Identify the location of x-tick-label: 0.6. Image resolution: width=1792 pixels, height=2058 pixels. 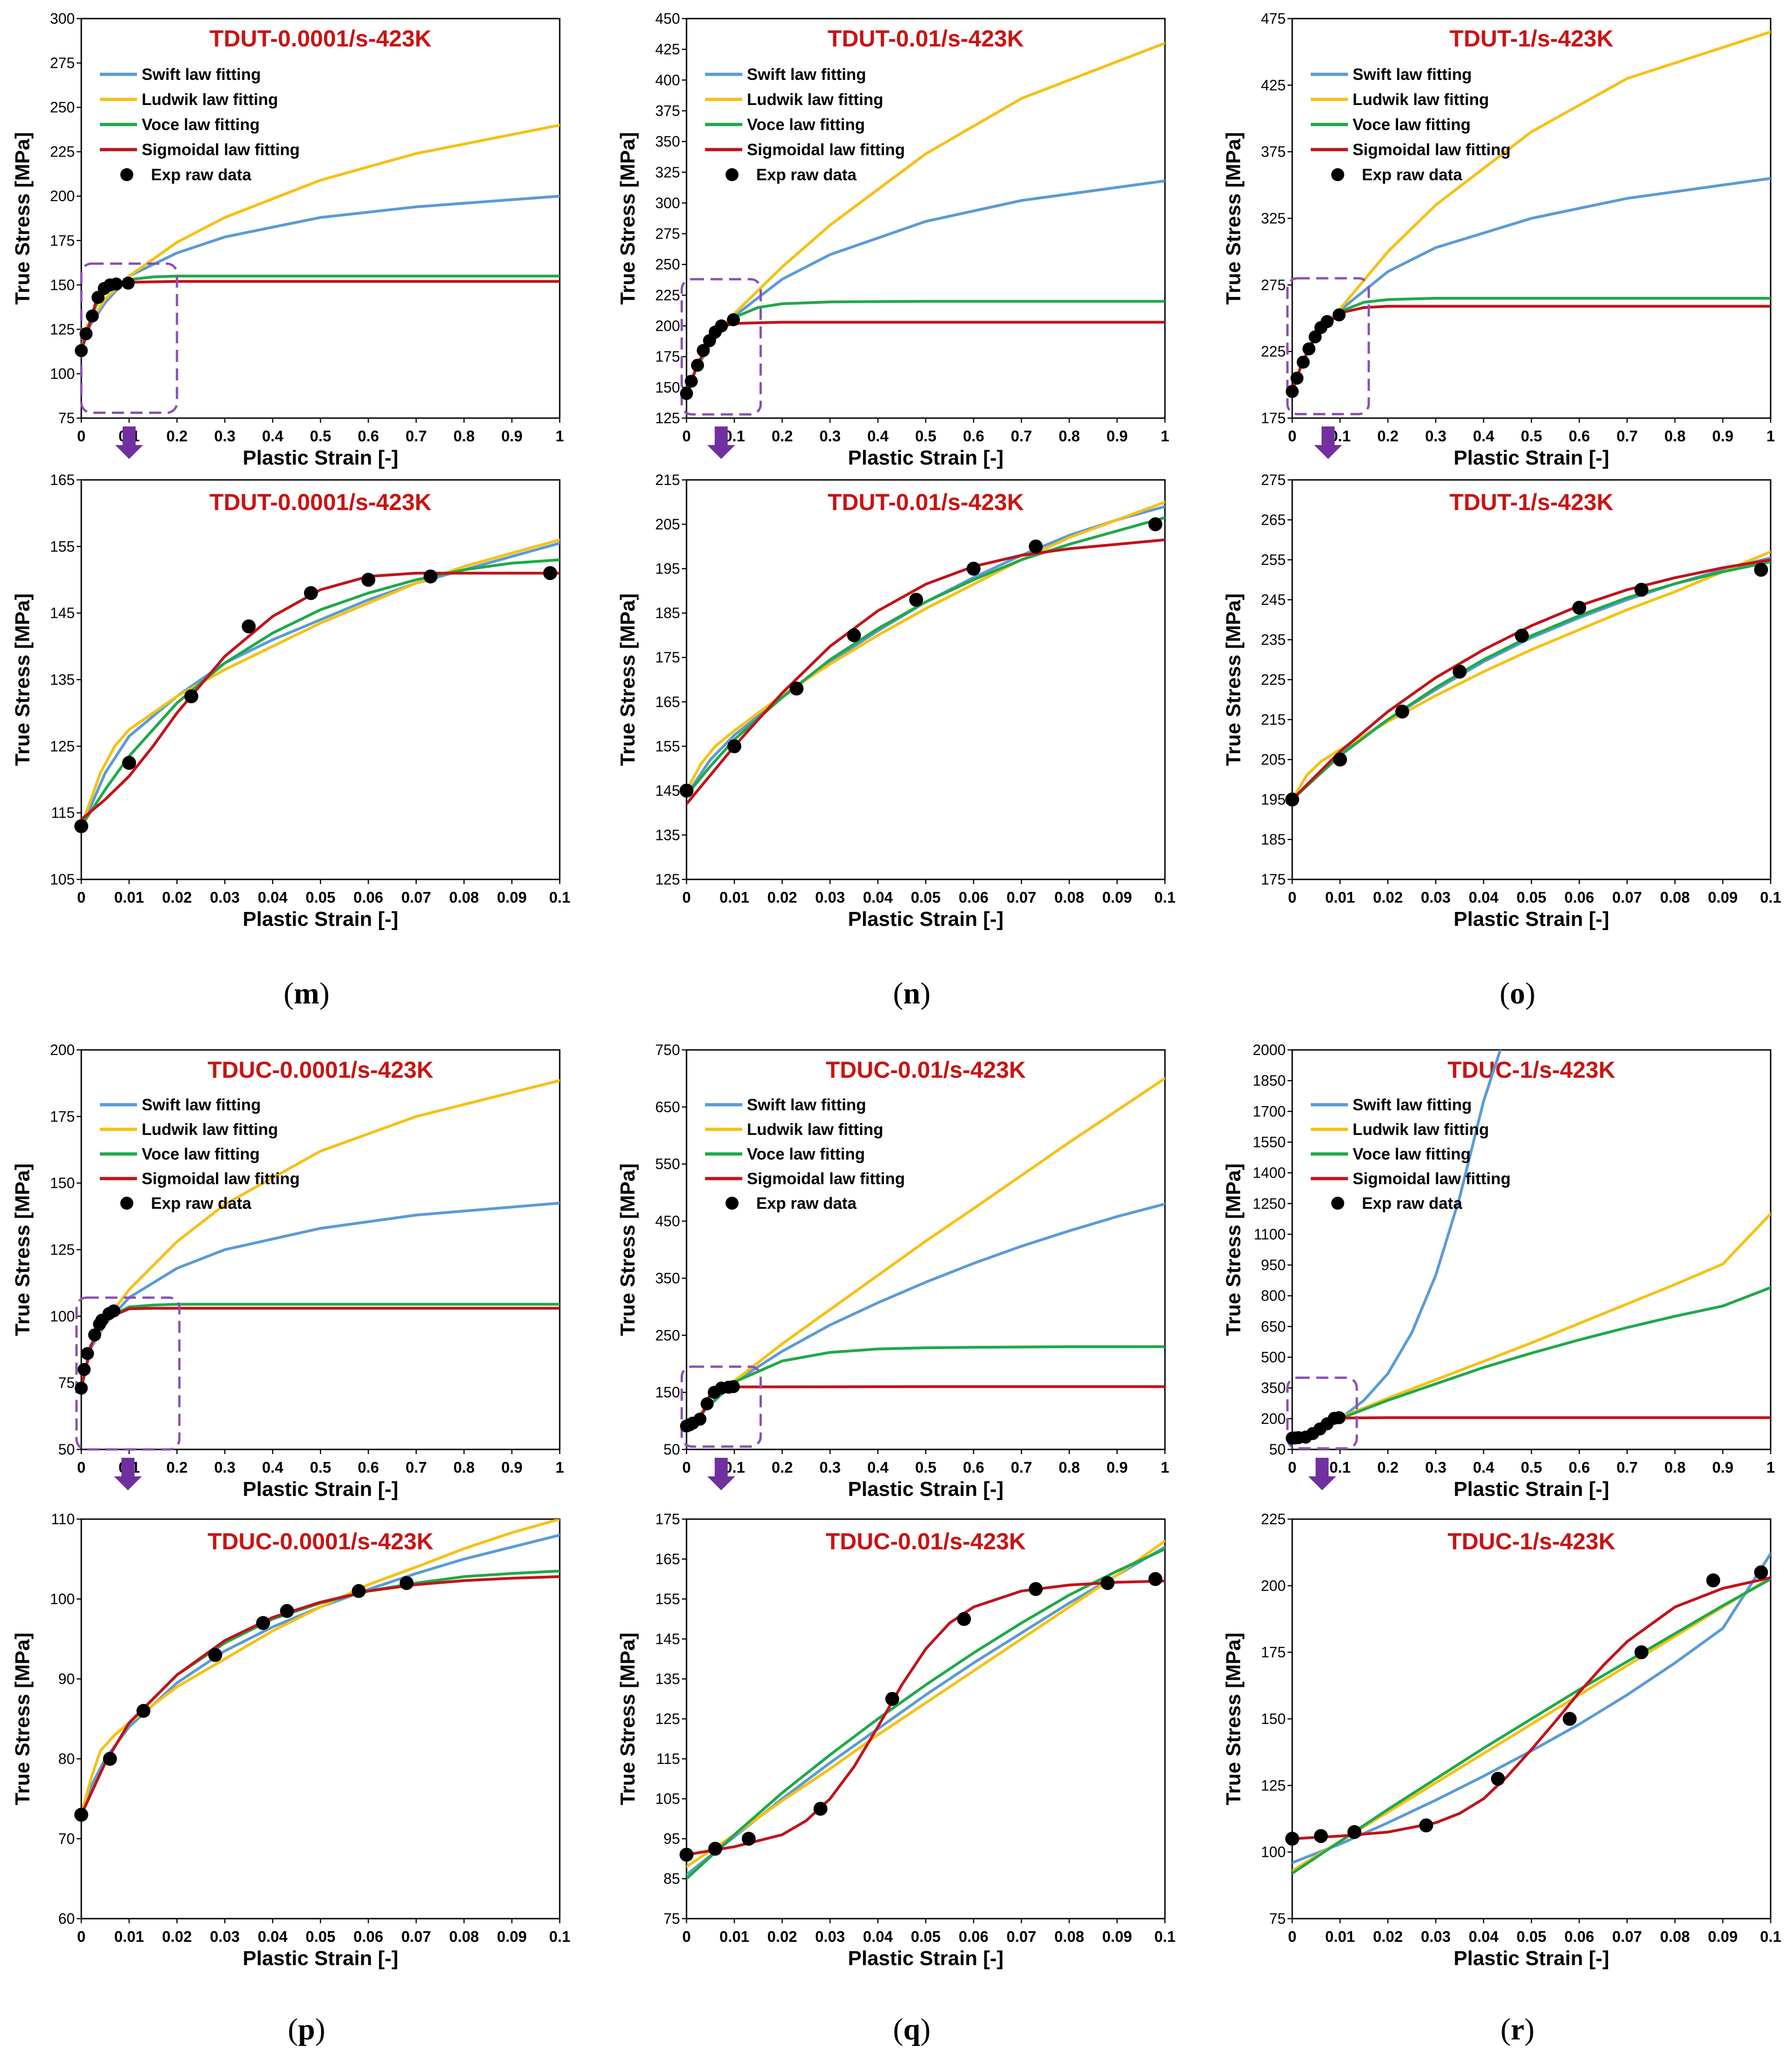
(973, 436).